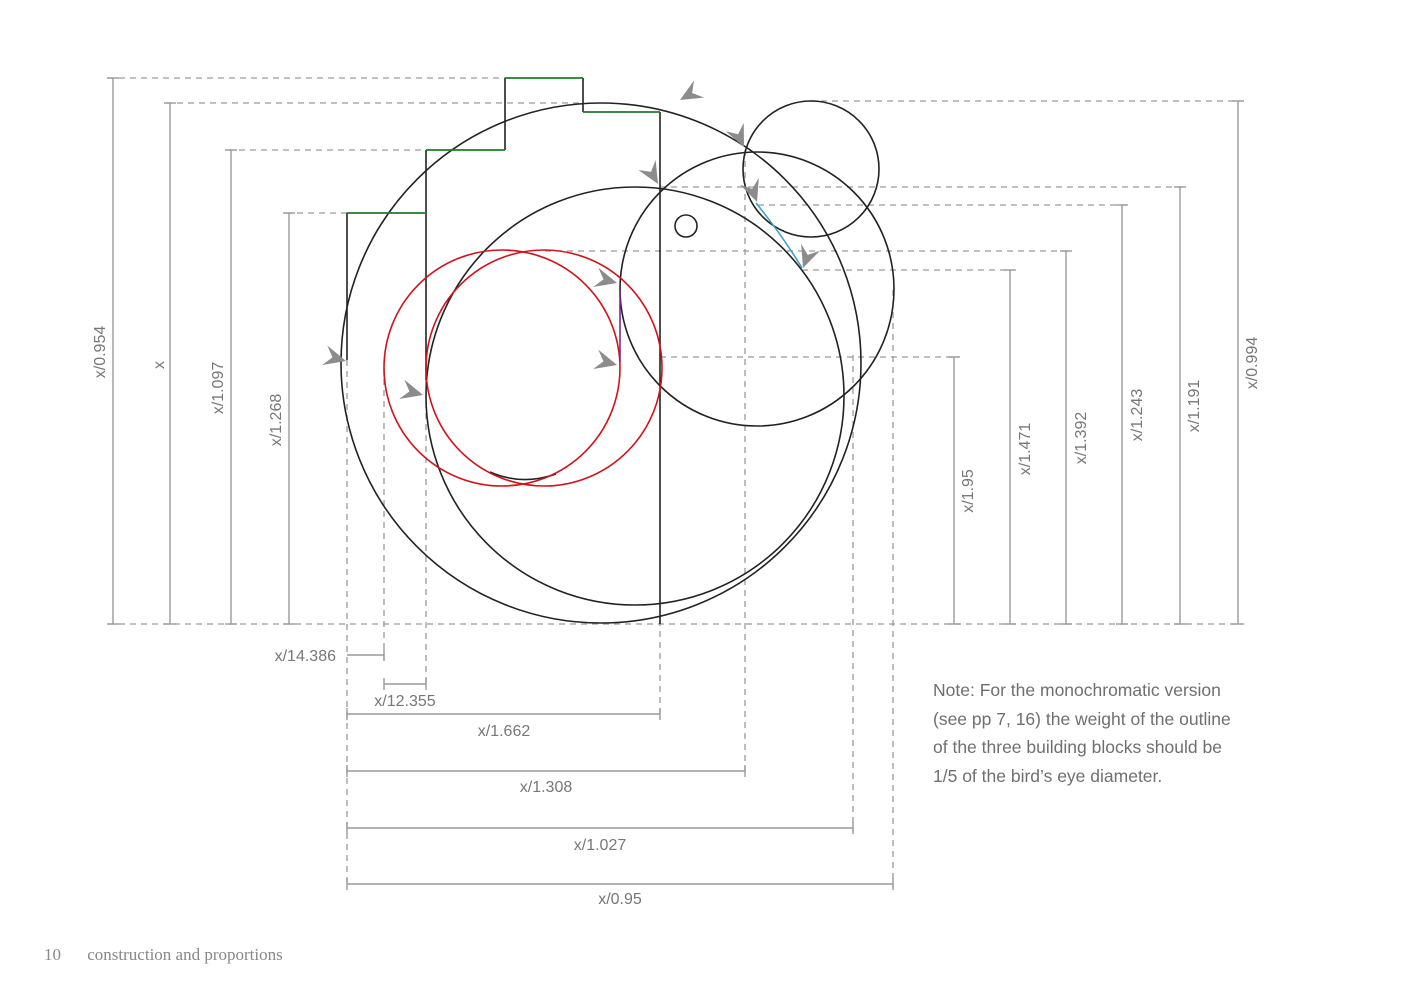  What do you see at coordinates (779, 235) in the screenshot?
I see `blue-accent-curve` at bounding box center [779, 235].